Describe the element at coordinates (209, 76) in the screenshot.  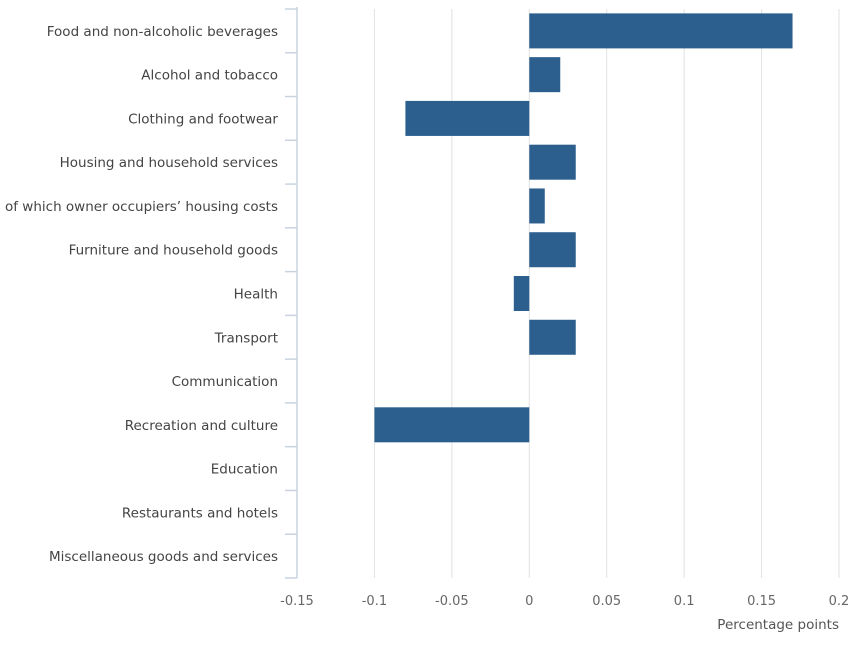
I see `category-label: Alcohol and tobacco` at that location.